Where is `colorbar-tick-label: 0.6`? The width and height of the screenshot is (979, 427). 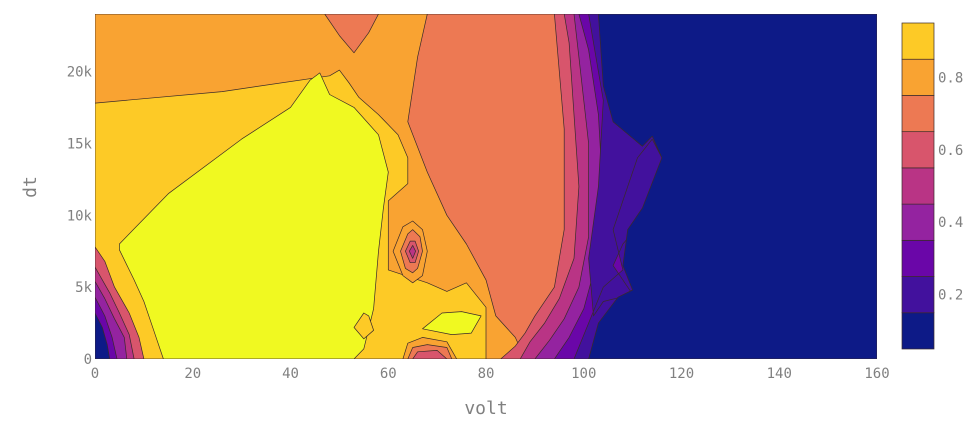
colorbar-tick-label: 0.6 is located at coordinates (950, 151).